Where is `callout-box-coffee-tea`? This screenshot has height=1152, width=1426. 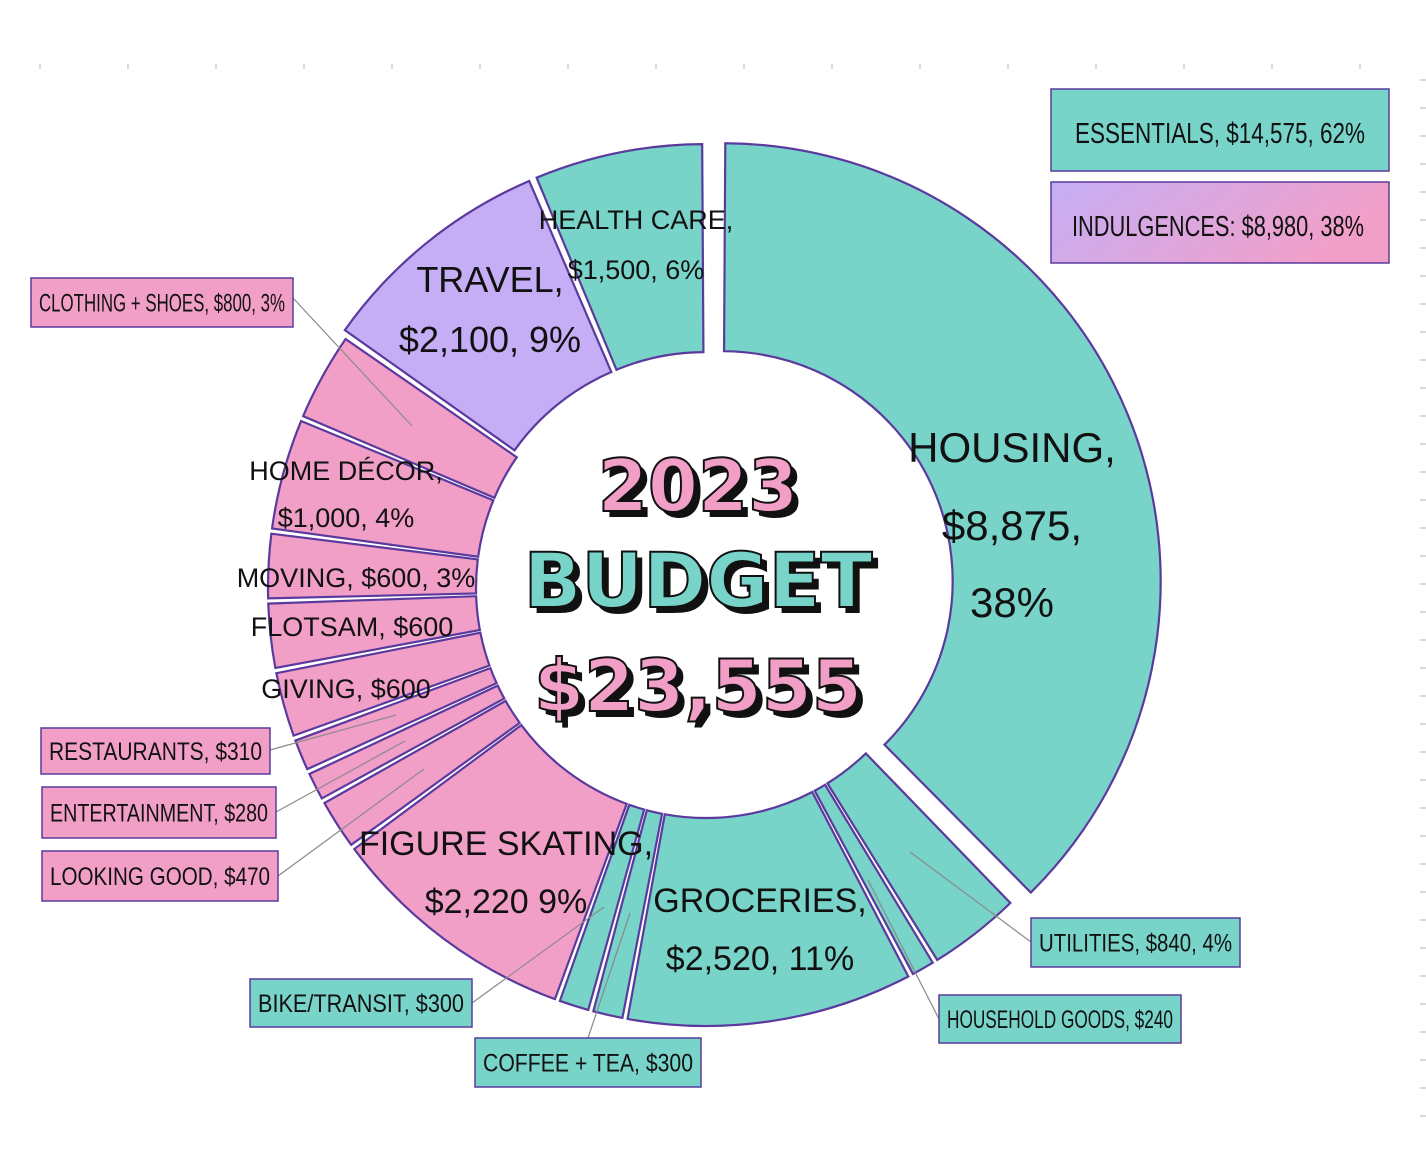
callout-box-coffee-tea is located at coordinates (588, 1062).